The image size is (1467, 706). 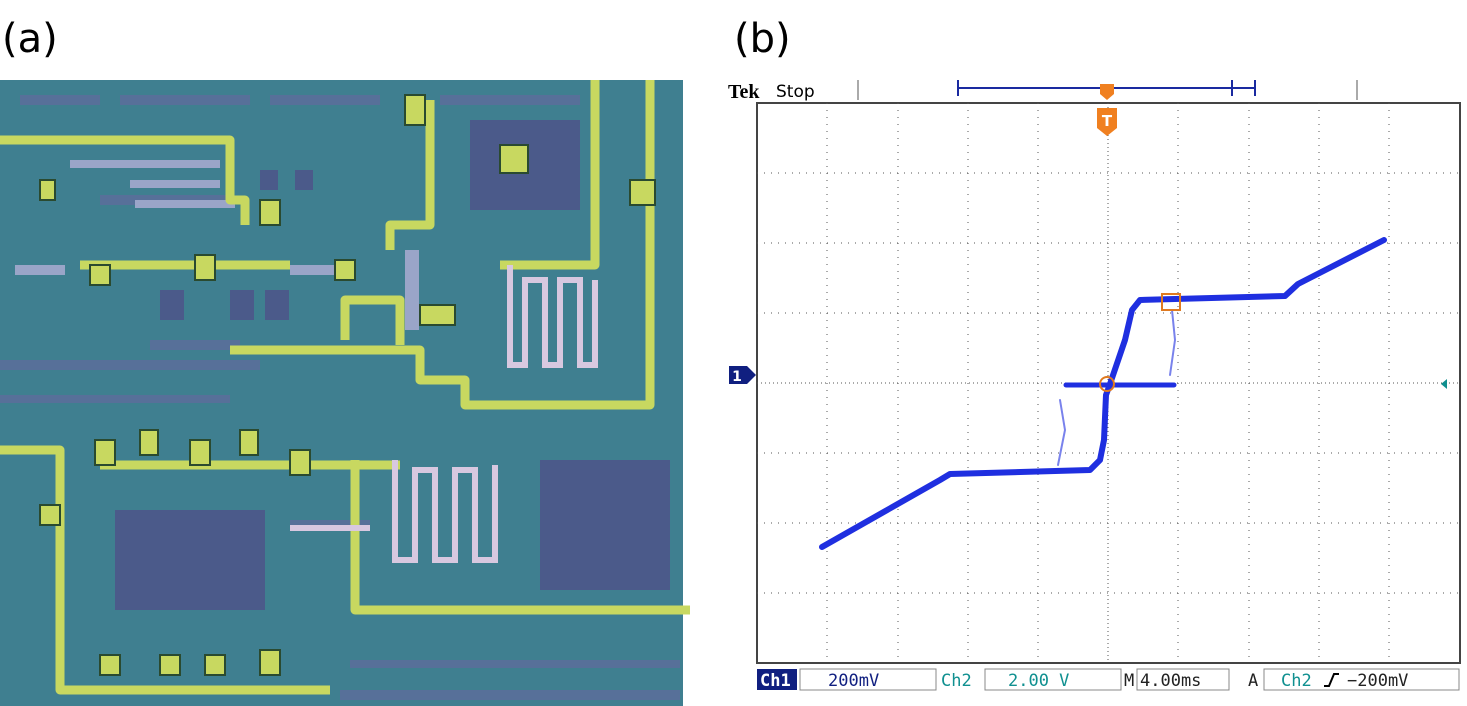 I want to click on panel-label: (b), so click(x=762, y=39).